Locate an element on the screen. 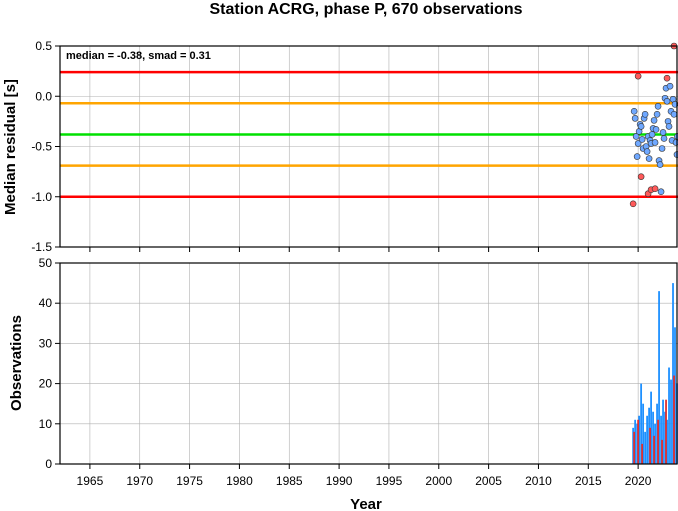  residual-y-axis-label: Median residual [s] is located at coordinates (10, 147).